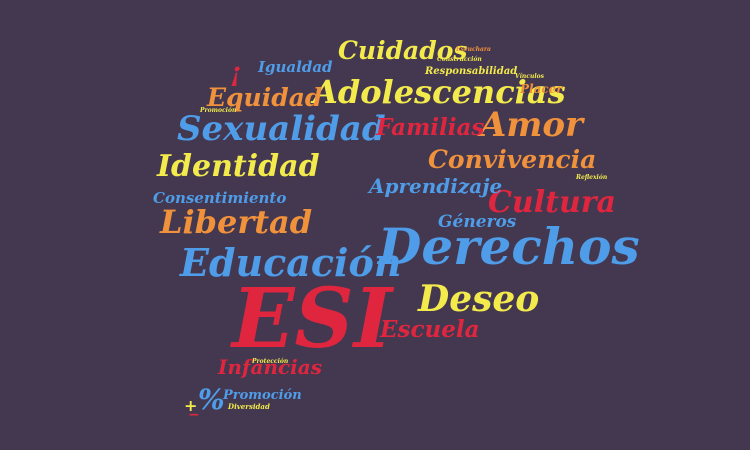 The image size is (750, 450). Describe the element at coordinates (529, 76) in the screenshot. I see `word-vinculos: Vínculos` at that location.